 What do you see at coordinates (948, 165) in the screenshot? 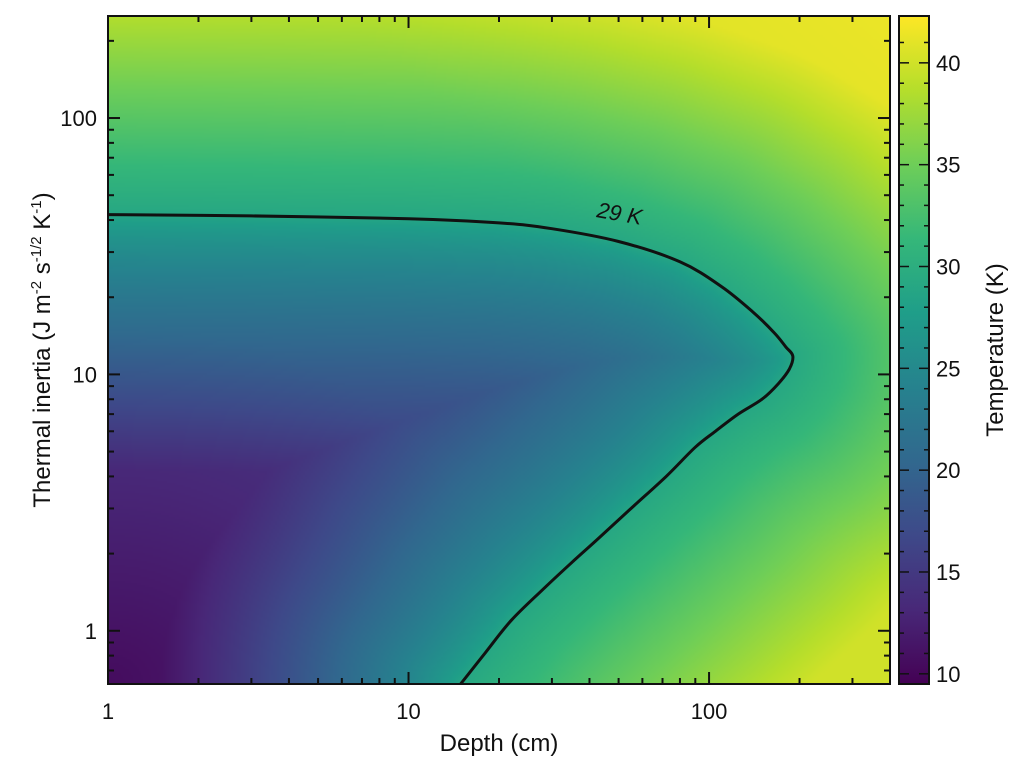
I see `colorbar-tick-label: 35` at bounding box center [948, 165].